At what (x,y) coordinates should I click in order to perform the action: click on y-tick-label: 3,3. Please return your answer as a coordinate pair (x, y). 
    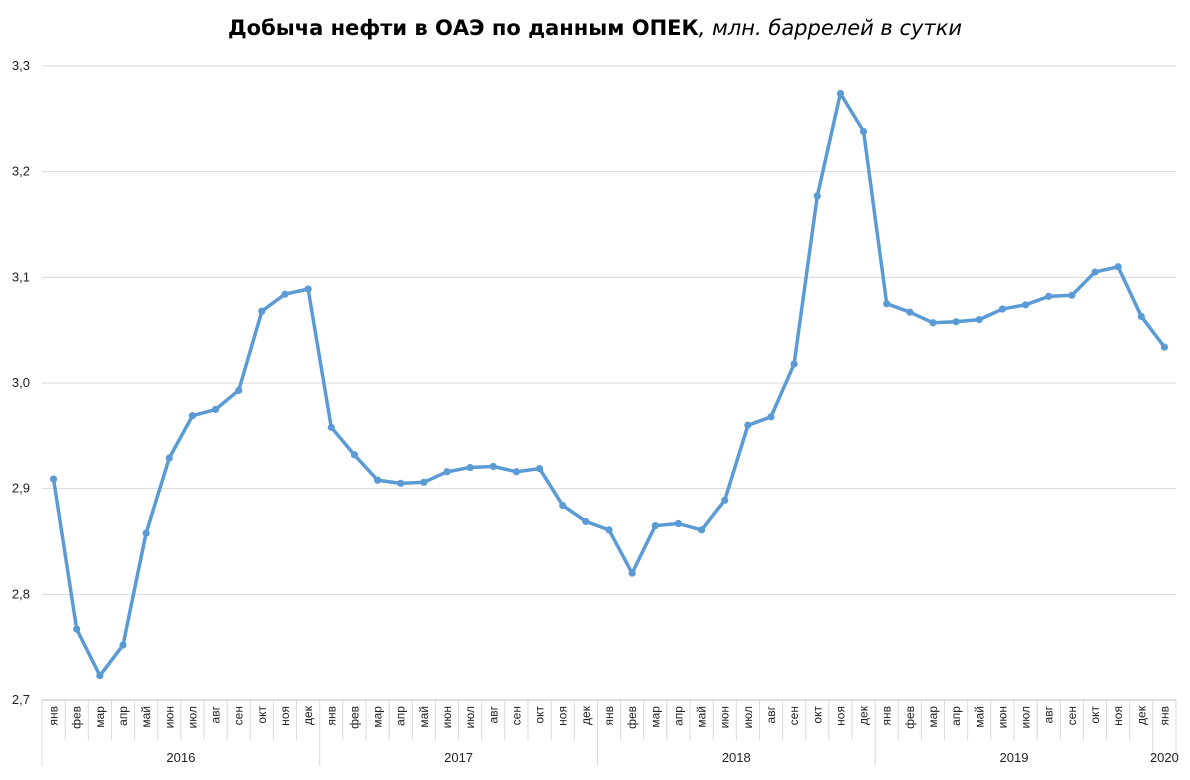
    Looking at the image, I should click on (21, 65).